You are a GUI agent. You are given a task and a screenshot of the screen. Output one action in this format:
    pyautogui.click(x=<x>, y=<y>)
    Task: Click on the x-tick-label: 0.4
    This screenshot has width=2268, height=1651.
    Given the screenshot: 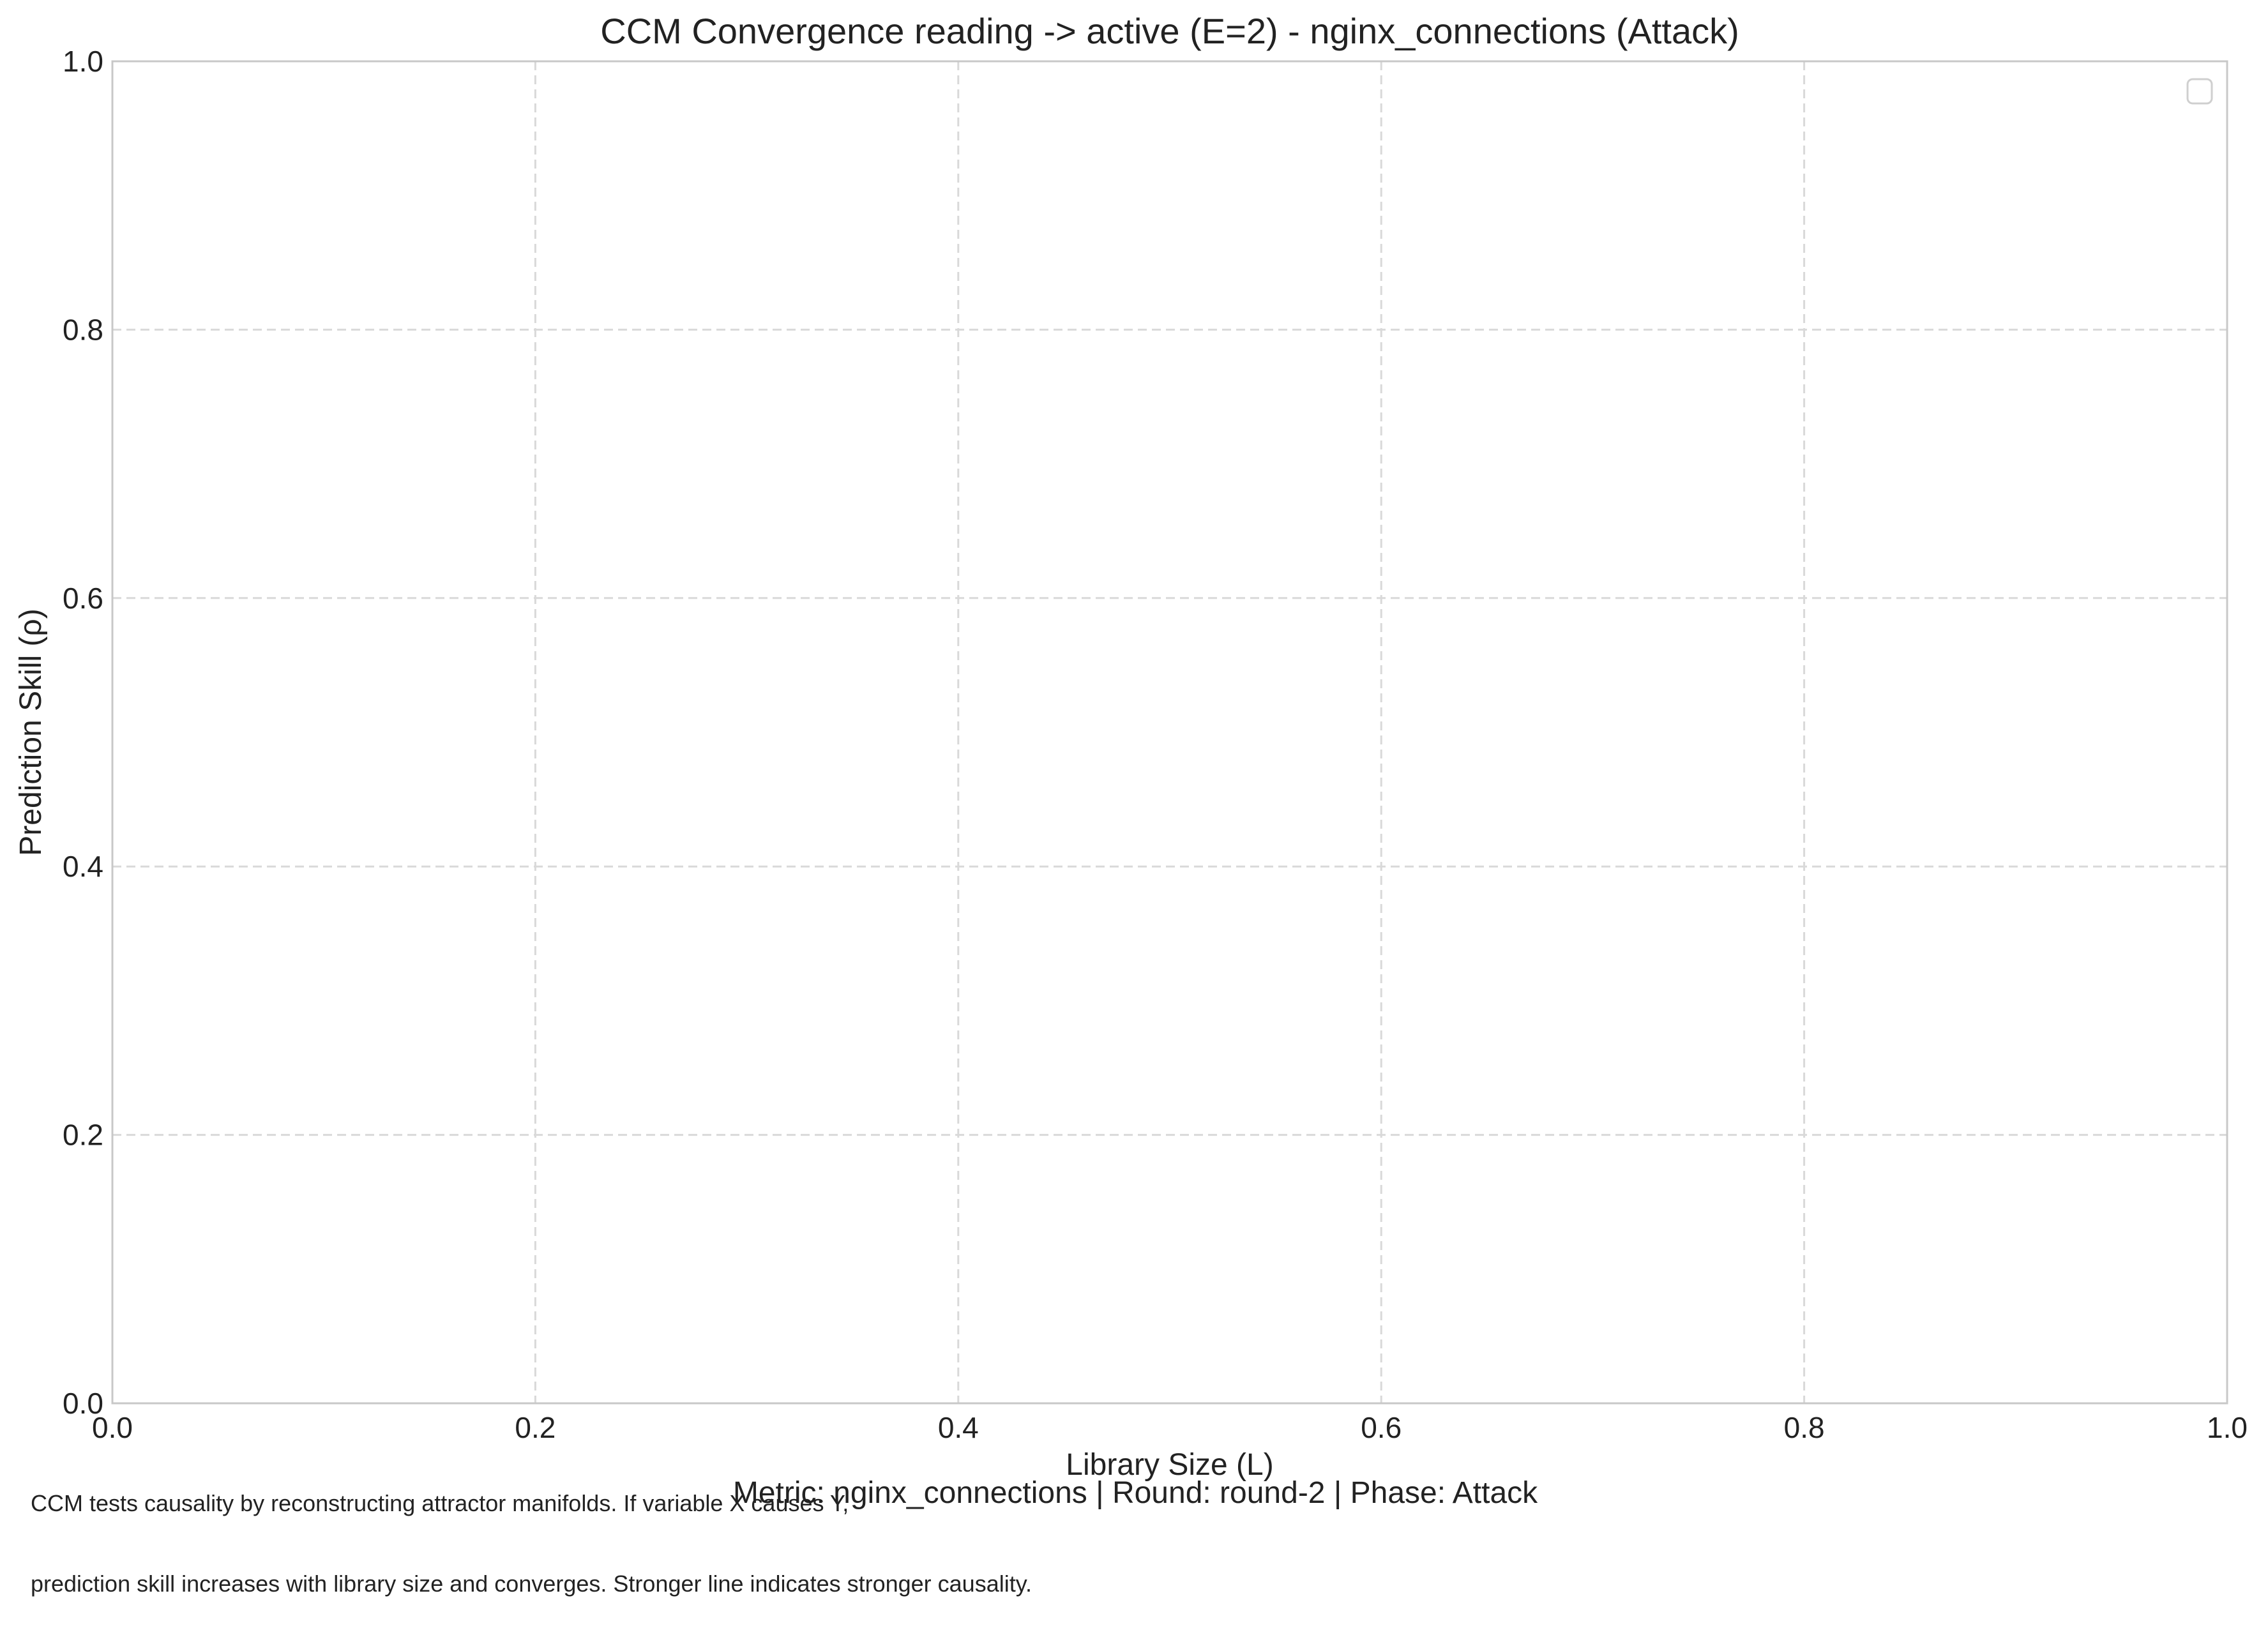 What is the action you would take?
    pyautogui.click(x=958, y=1427)
    